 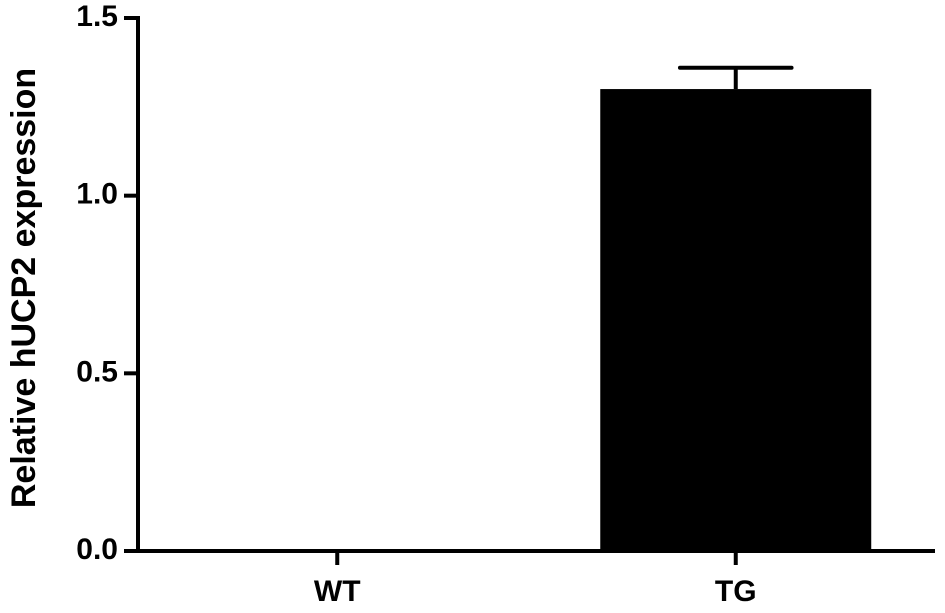 What do you see at coordinates (97, 194) in the screenshot?
I see `y-tick-label: 1.0` at bounding box center [97, 194].